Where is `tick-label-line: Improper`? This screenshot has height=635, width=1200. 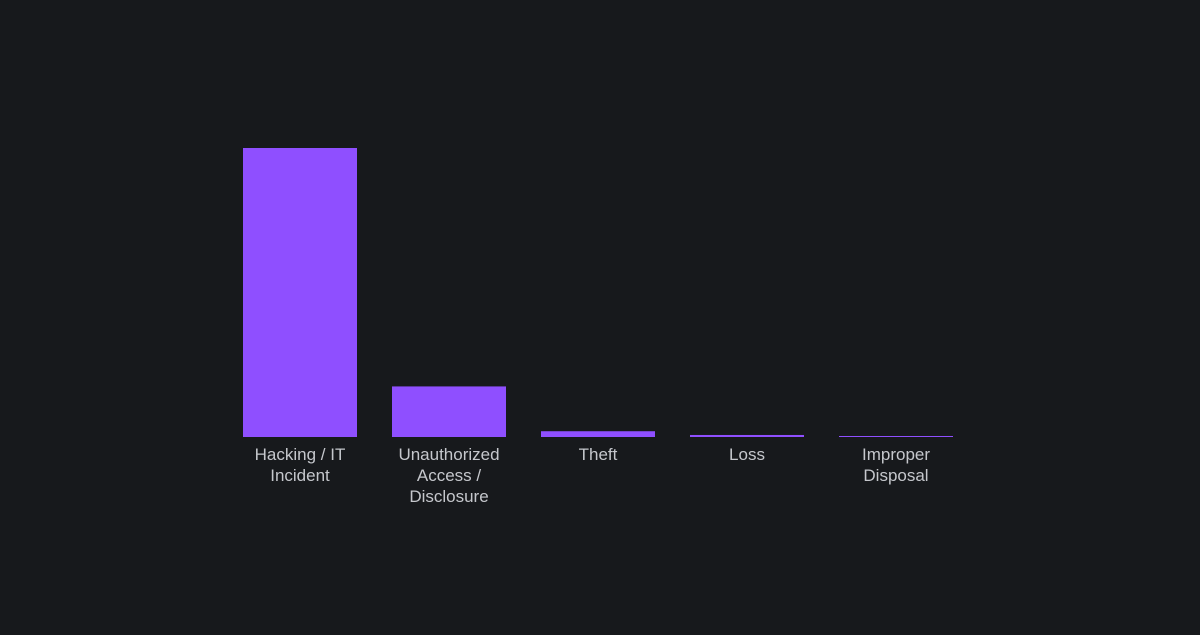 tick-label-line: Improper is located at coordinates (896, 454).